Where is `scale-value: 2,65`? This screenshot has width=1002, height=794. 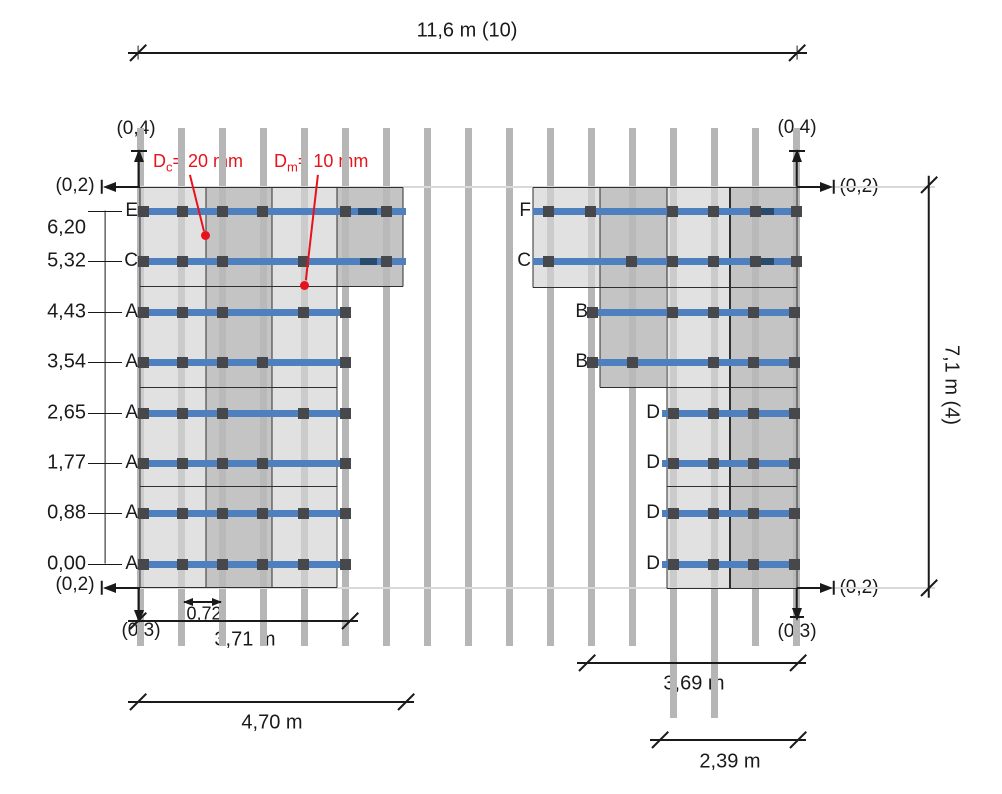 scale-value: 2,65 is located at coordinates (66, 412).